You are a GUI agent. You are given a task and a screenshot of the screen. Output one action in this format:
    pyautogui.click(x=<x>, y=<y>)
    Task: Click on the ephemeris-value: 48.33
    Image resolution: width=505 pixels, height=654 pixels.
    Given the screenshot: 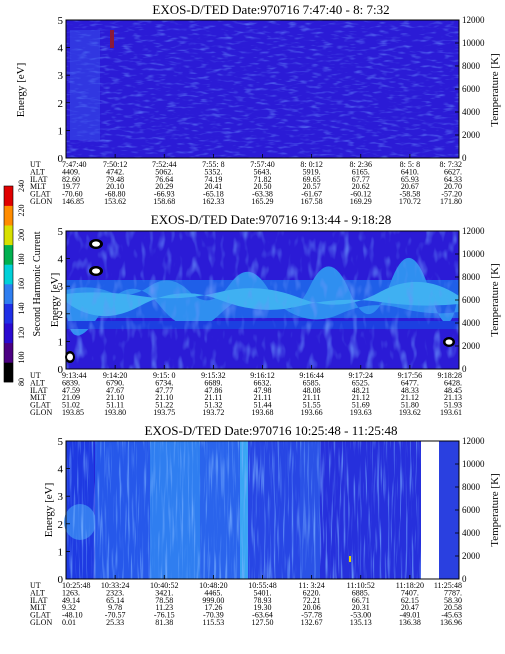 What is the action you would take?
    pyautogui.click(x=410, y=390)
    